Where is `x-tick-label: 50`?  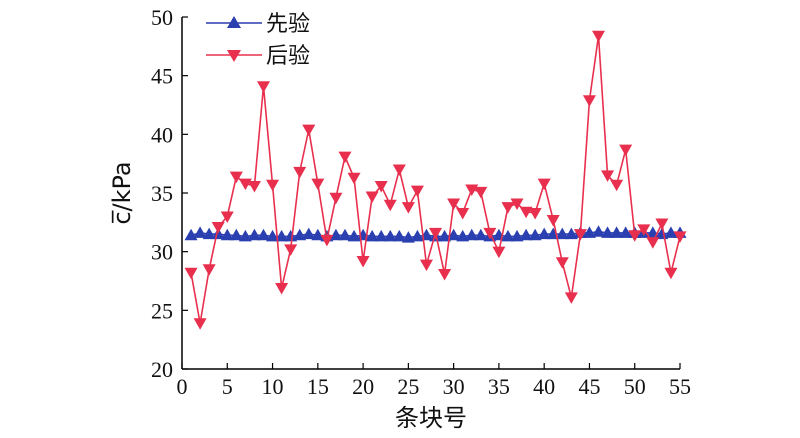
x-tick-label: 50 is located at coordinates (635, 386).